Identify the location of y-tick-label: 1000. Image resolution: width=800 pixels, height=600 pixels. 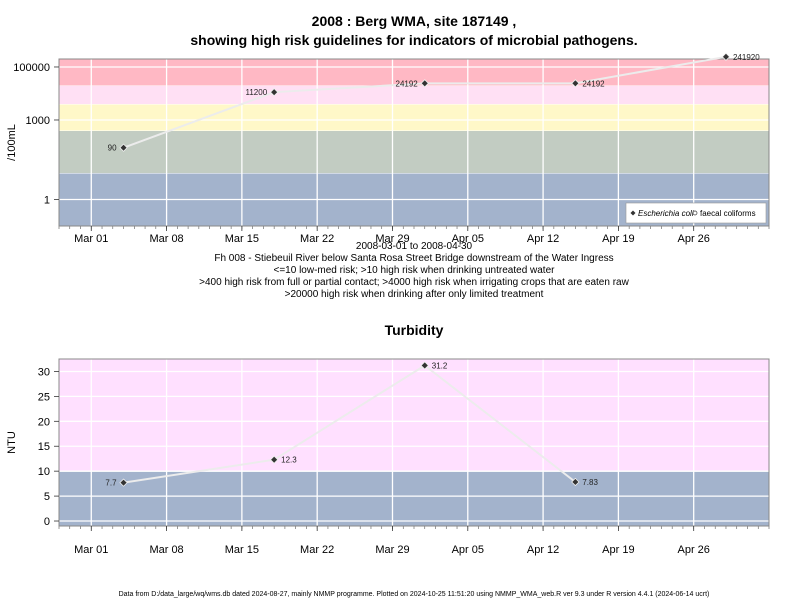
(38, 121).